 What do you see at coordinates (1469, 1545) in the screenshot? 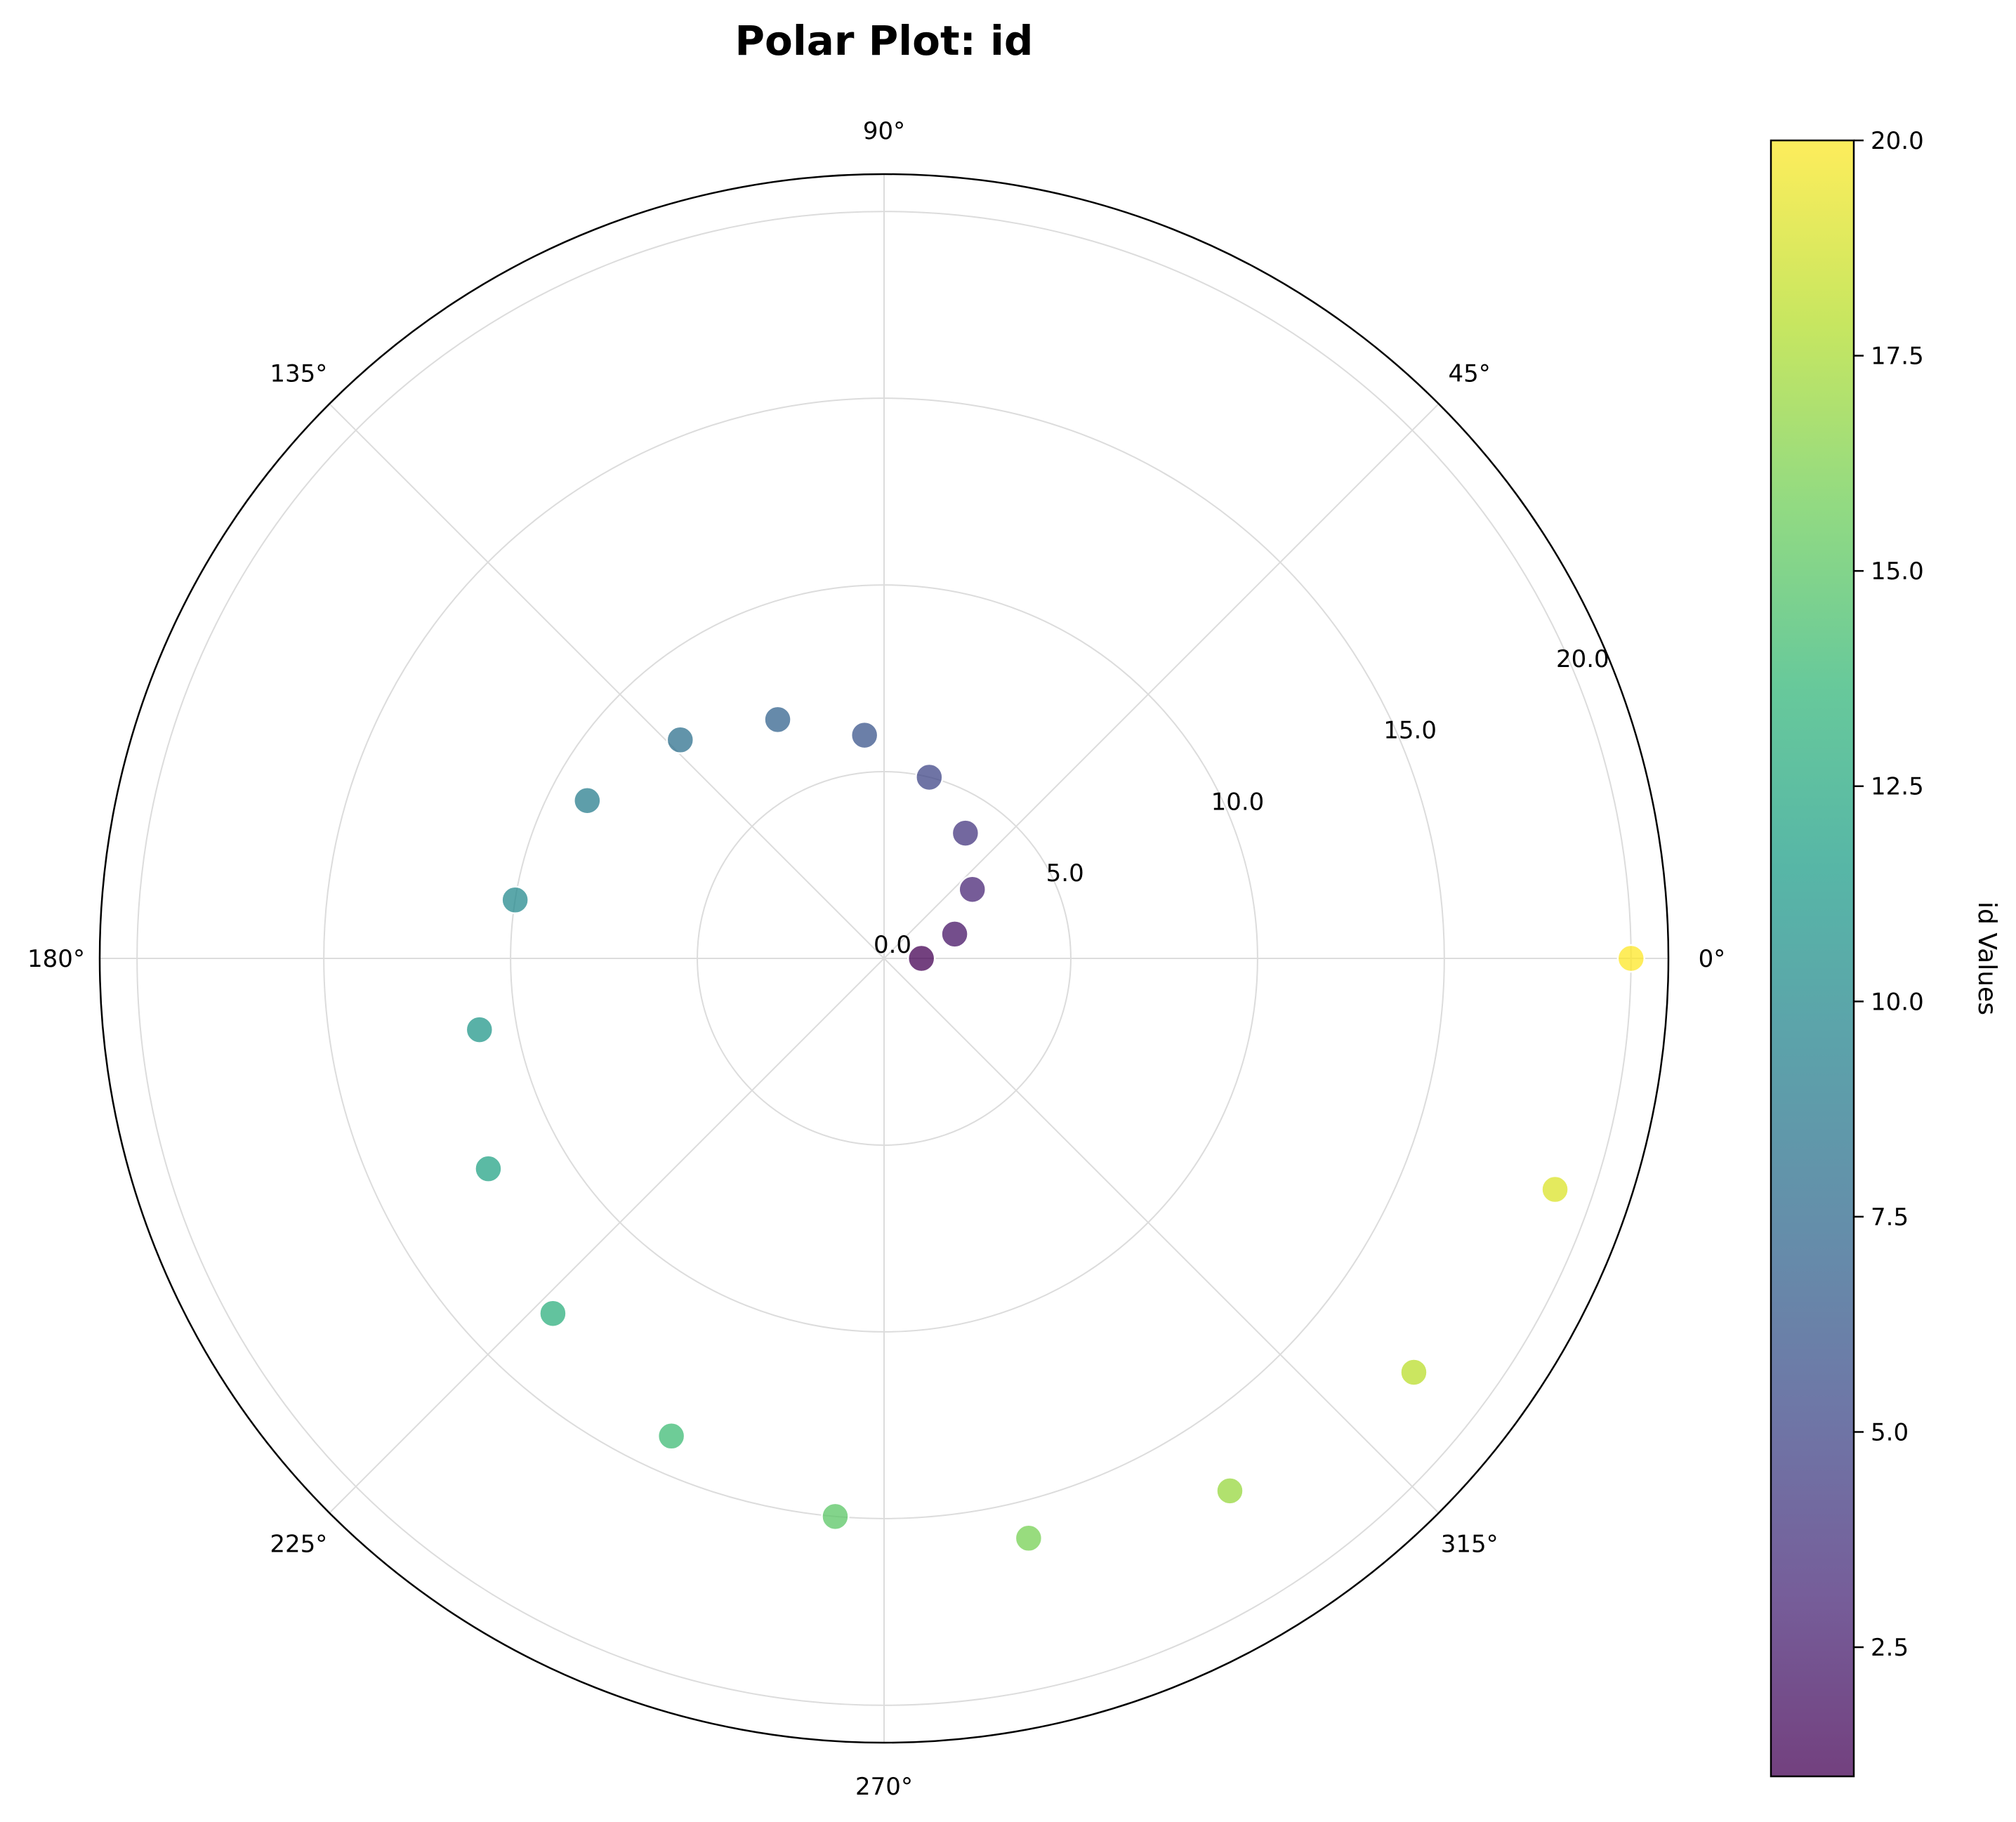
I see `angle-tick-label: 315°` at bounding box center [1469, 1545].